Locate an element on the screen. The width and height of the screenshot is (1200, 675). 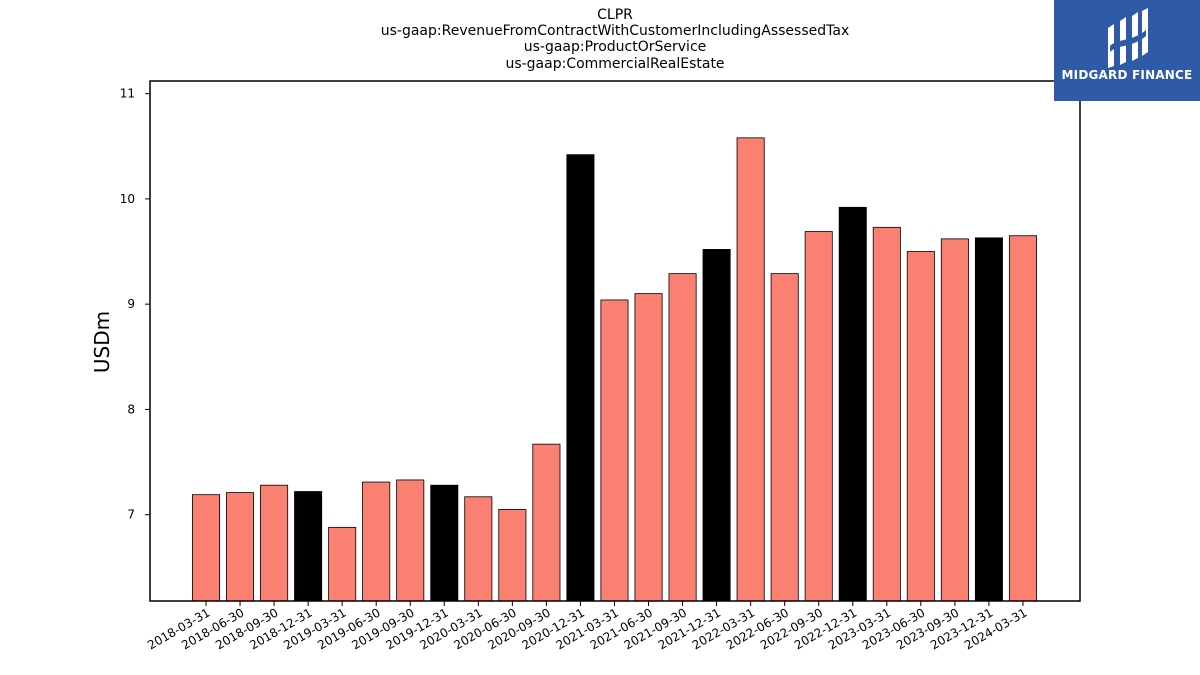
y-tick-label: 11 is located at coordinates (127, 94).